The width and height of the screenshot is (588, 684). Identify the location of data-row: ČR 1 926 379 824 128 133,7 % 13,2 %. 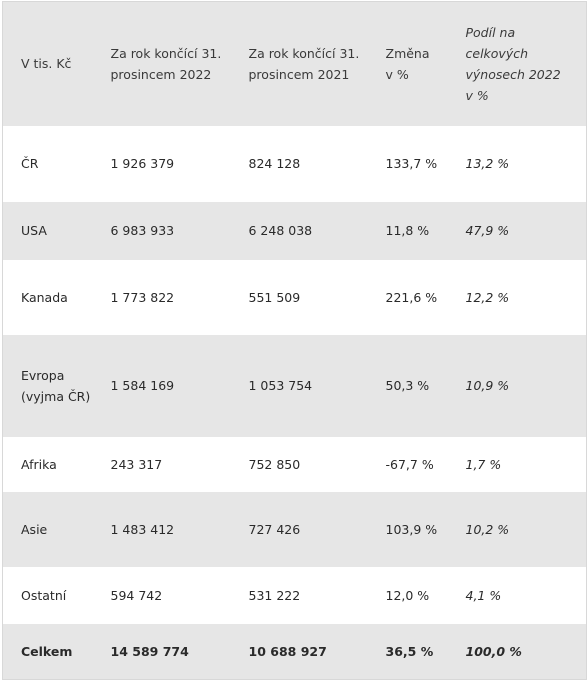
(295, 164).